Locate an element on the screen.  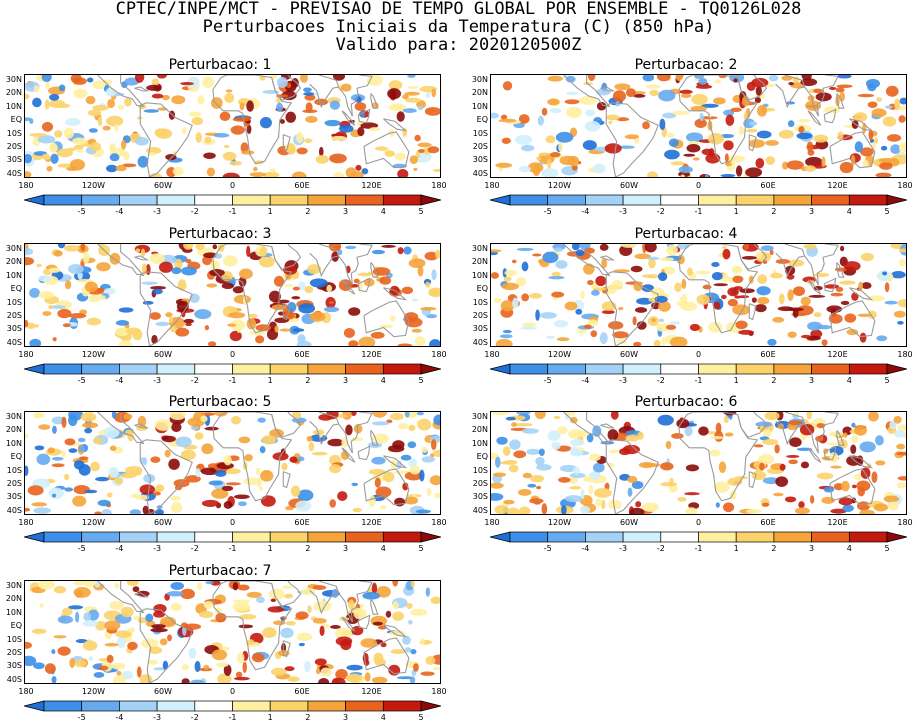
lon-label: 0 is located at coordinates (698, 185).